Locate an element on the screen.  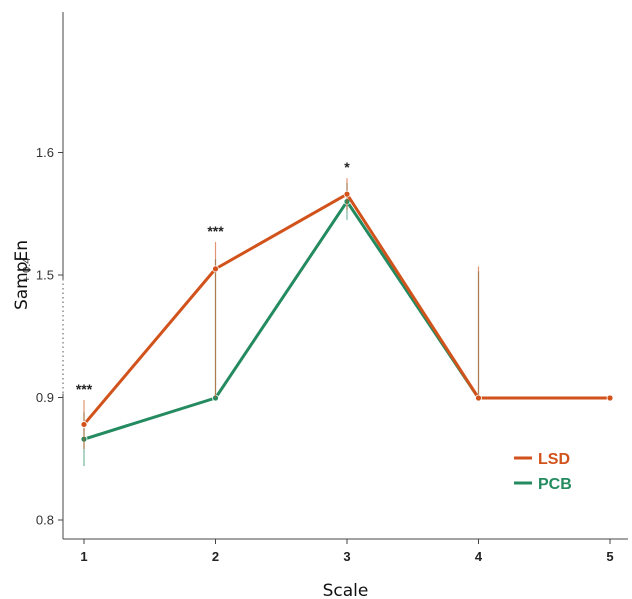
legend-label: PCB is located at coordinates (555, 484).